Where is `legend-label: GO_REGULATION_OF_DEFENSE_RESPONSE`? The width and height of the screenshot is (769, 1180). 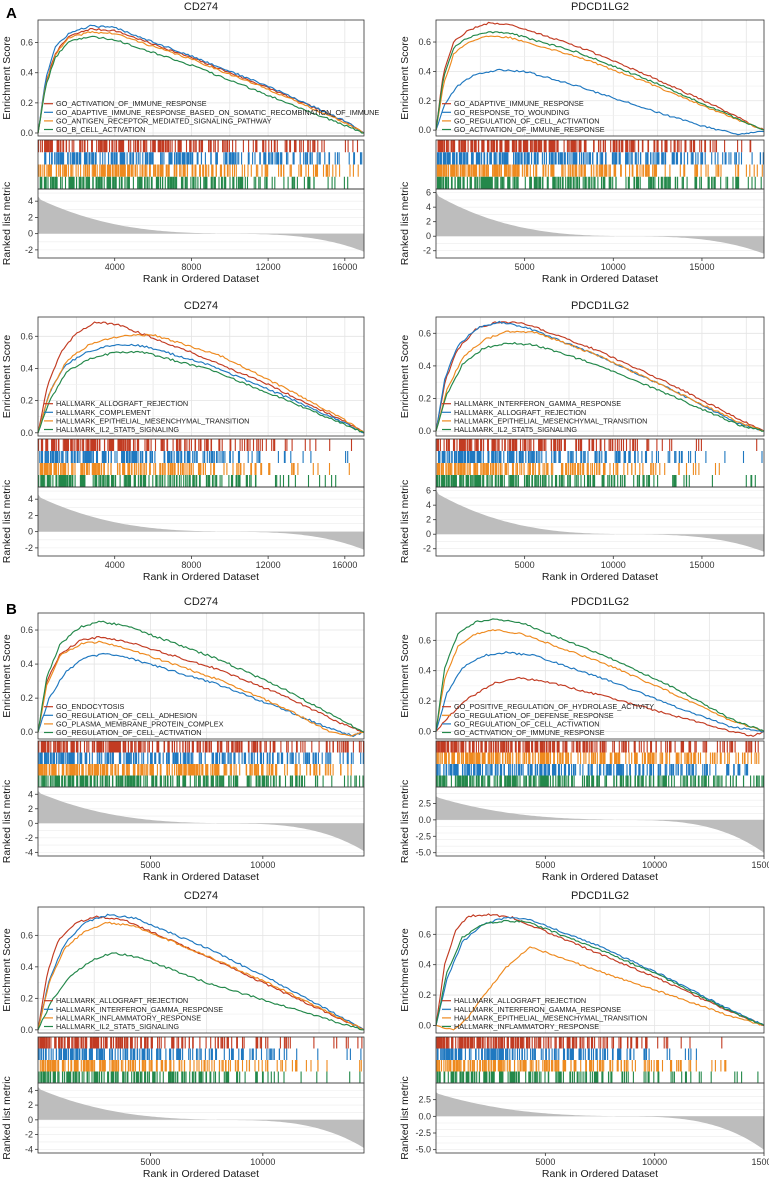 legend-label: GO_REGULATION_OF_DEFENSE_RESPONSE is located at coordinates (534, 715).